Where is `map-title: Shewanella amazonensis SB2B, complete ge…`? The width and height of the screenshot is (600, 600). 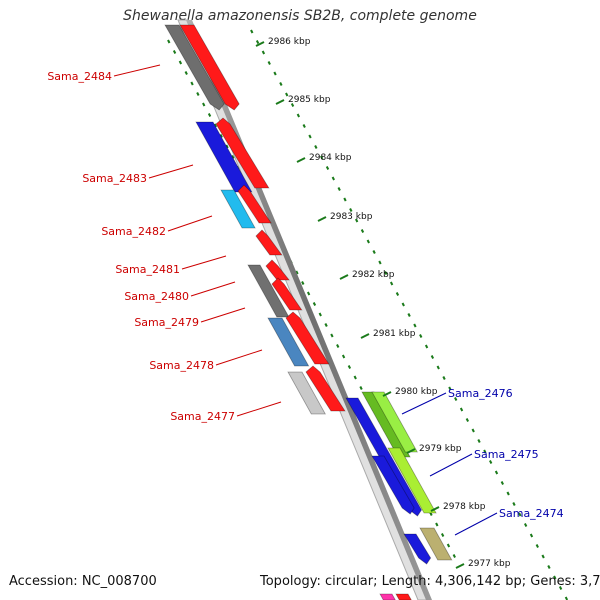 map-title: Shewanella amazonensis SB2B, complete ge… is located at coordinates (300, 16).